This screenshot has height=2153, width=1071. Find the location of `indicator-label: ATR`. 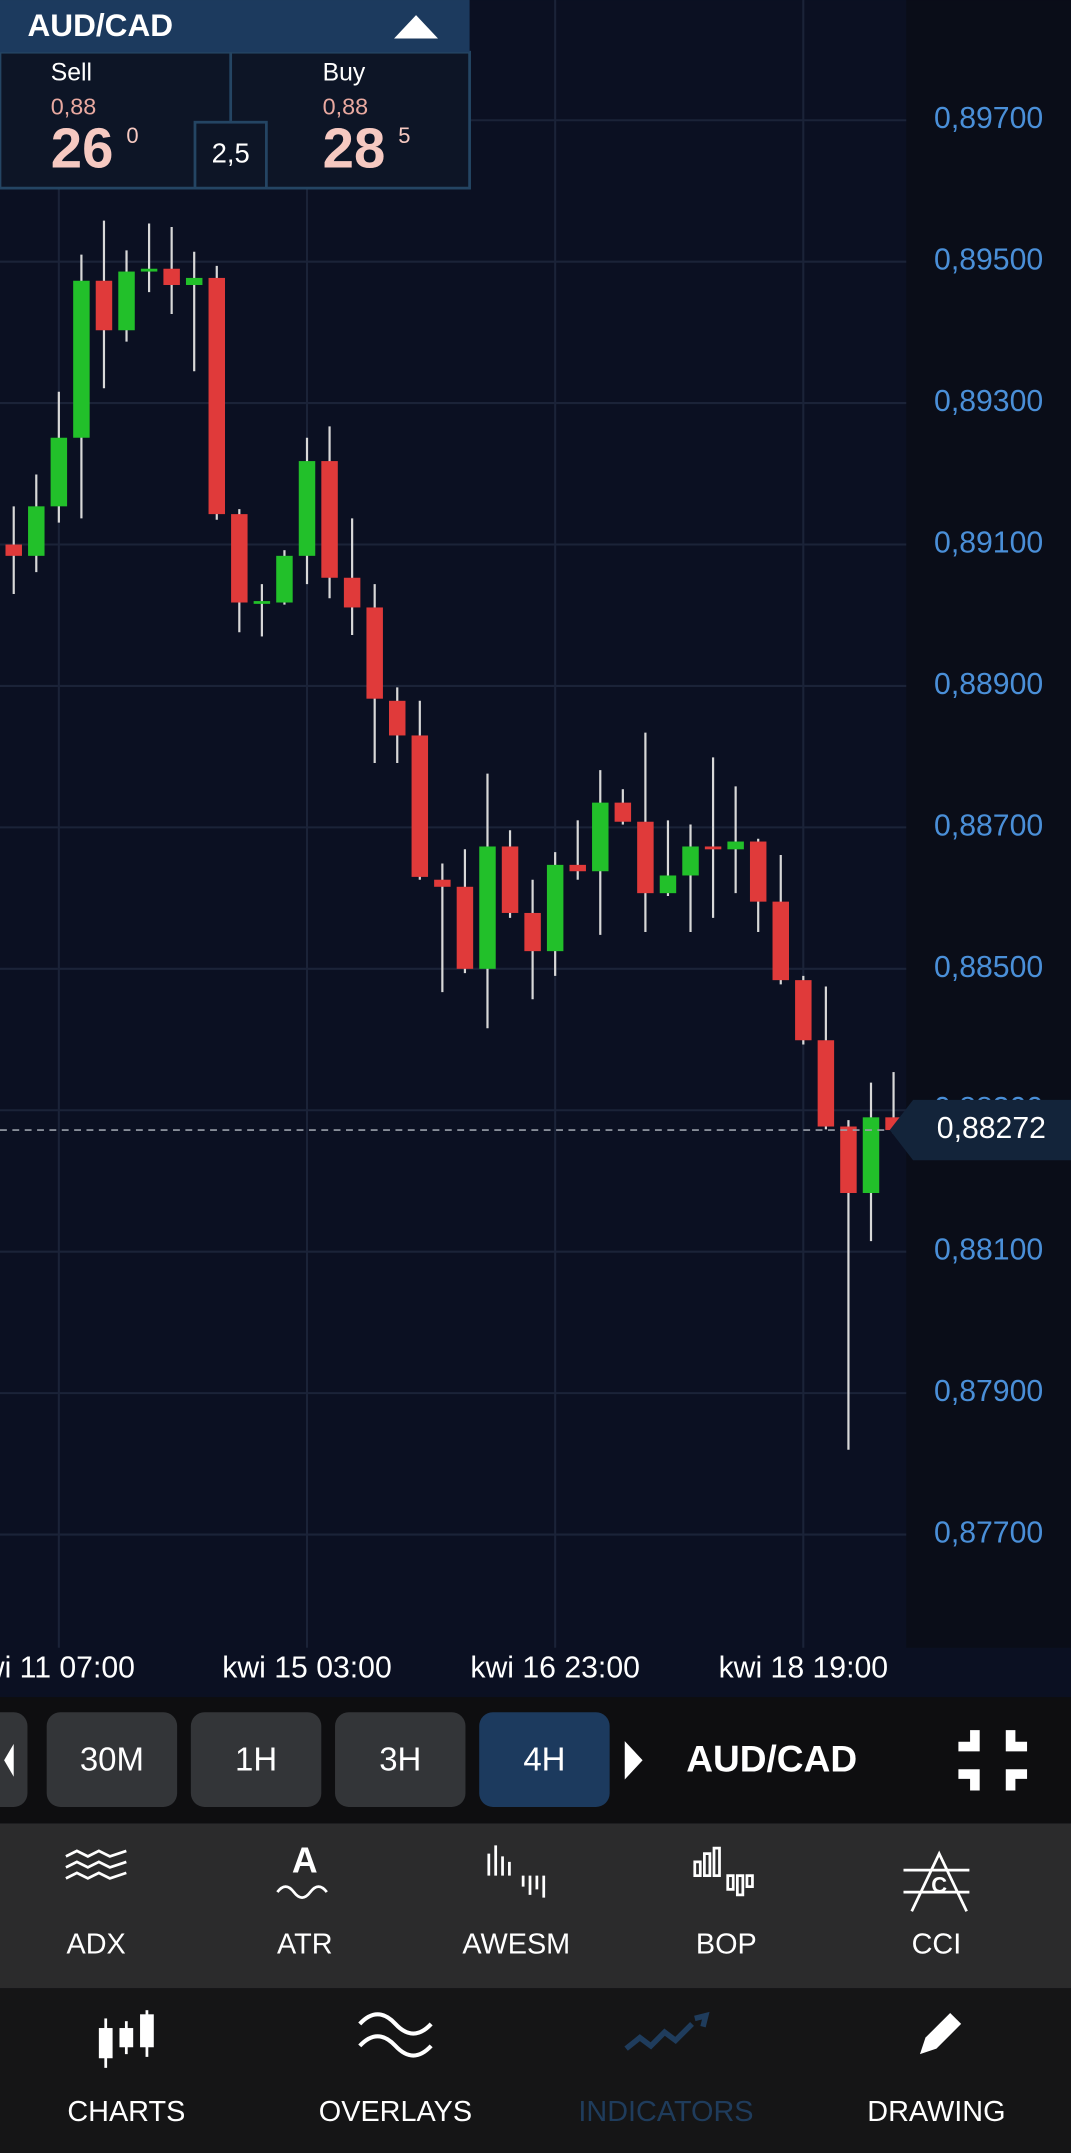

indicator-label: ATR is located at coordinates (305, 1944).